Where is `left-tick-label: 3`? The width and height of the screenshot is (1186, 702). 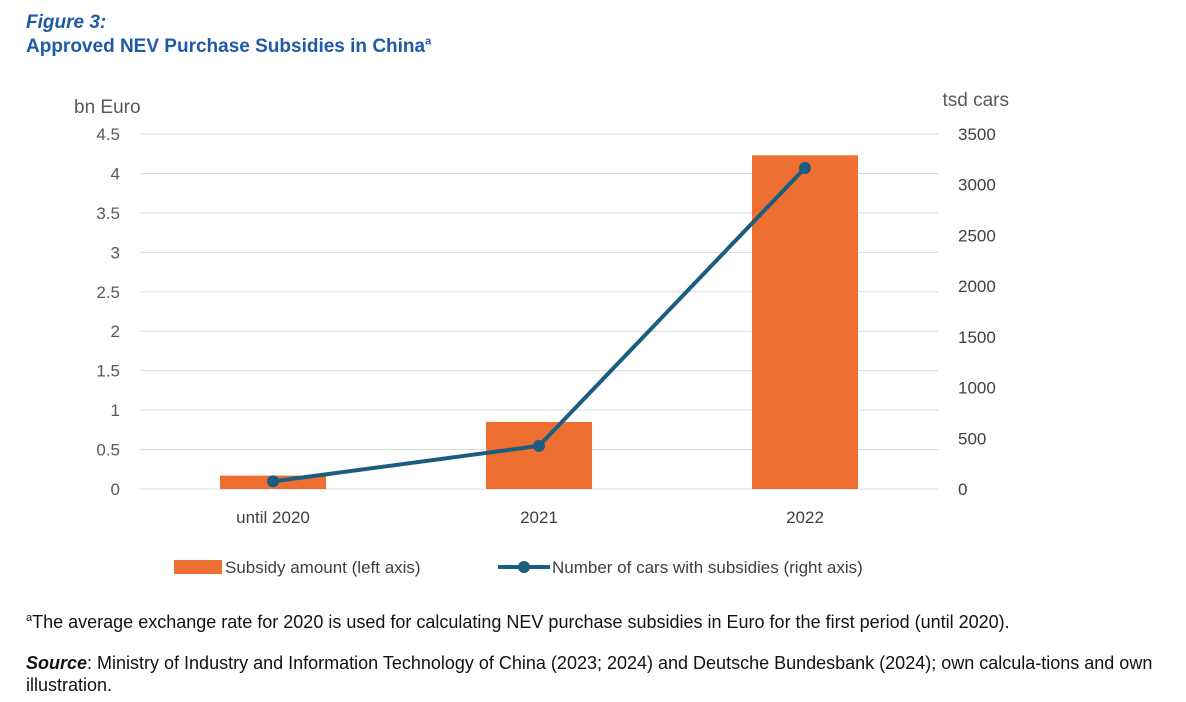 left-tick-label: 3 is located at coordinates (115, 252).